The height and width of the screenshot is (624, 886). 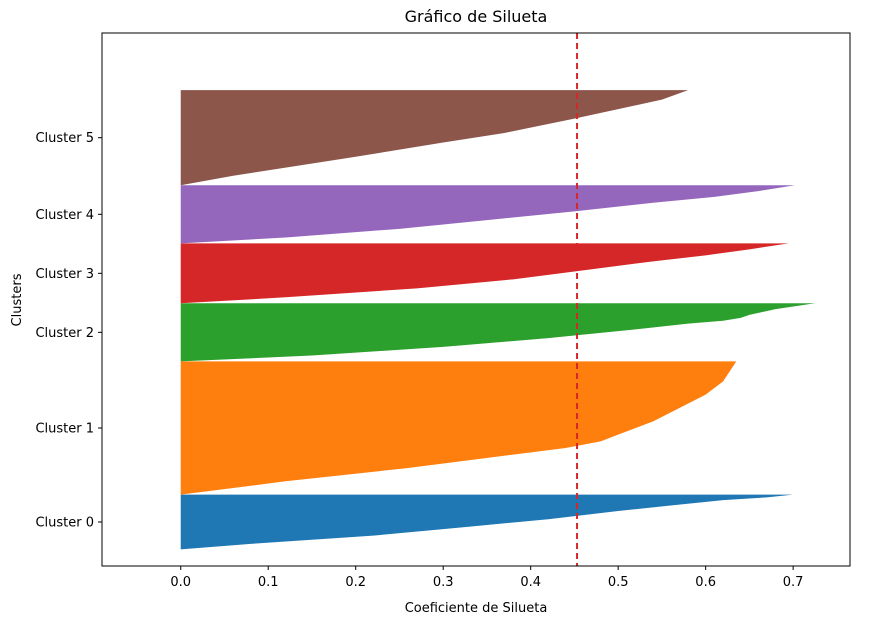 I want to click on y-tick-label-4: Cluster 4, so click(x=64, y=215).